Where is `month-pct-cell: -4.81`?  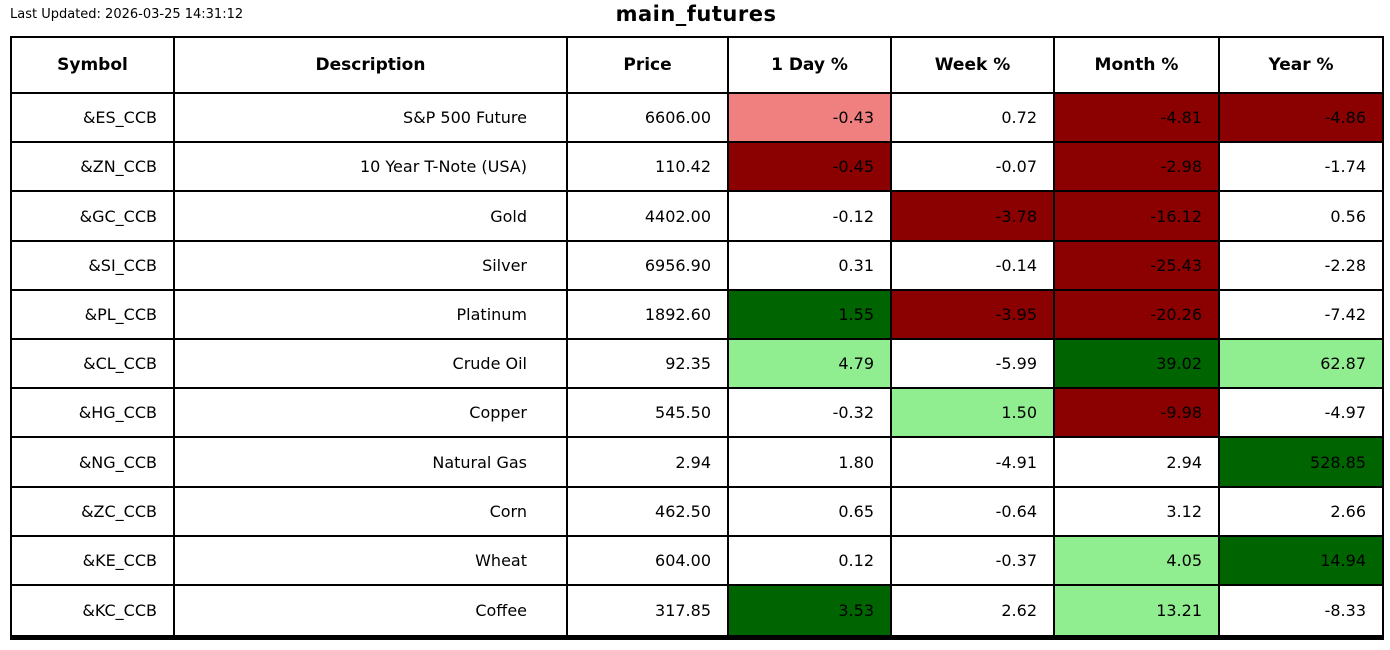 month-pct-cell: -4.81 is located at coordinates (1136, 117).